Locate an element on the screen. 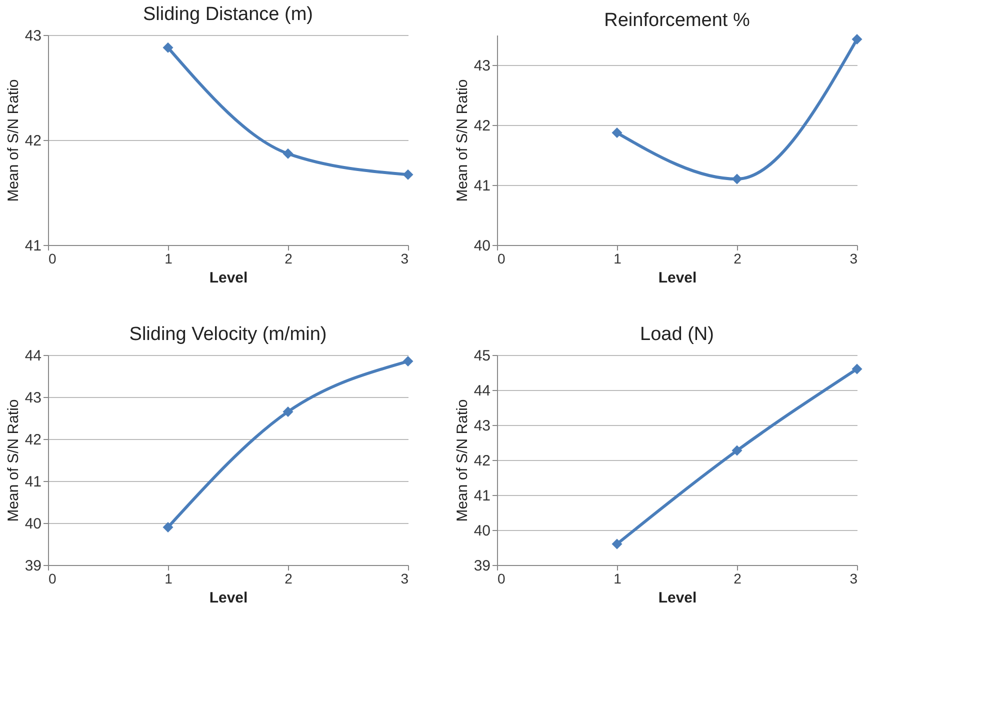  y-tick-label: 45 is located at coordinates (482, 356).